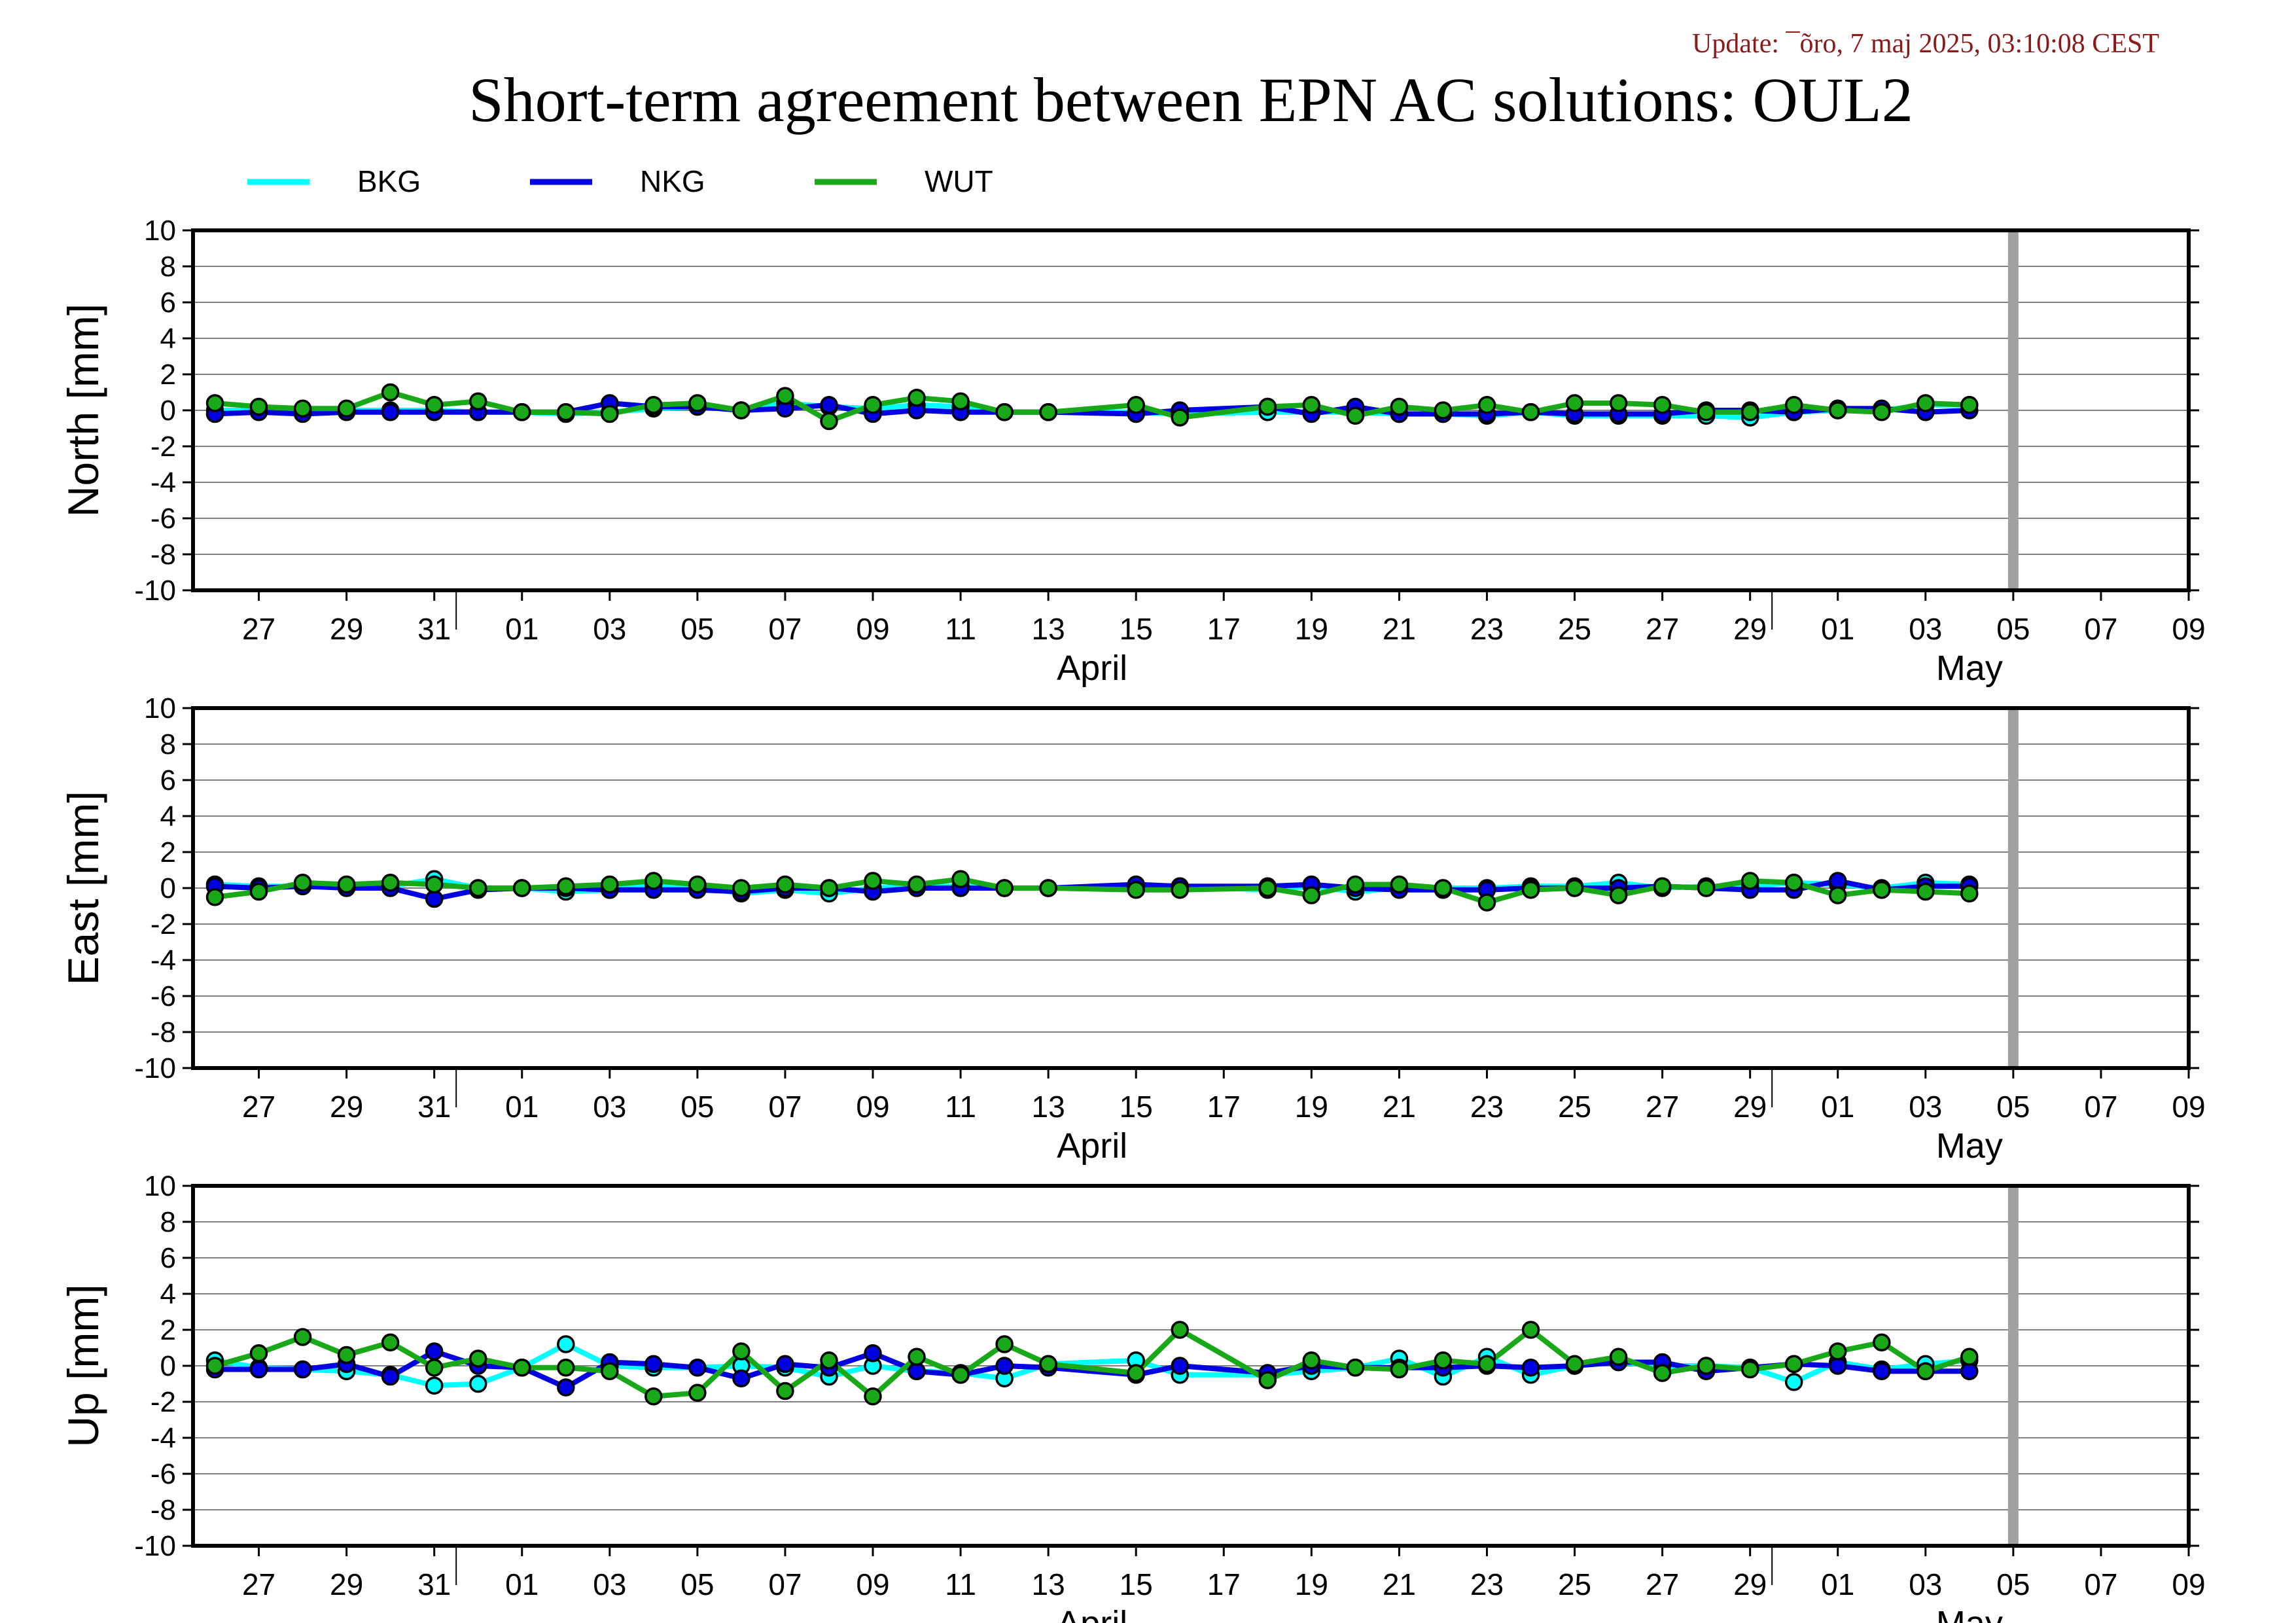  I want to click on x-tick-label: 13, so click(1048, 1584).